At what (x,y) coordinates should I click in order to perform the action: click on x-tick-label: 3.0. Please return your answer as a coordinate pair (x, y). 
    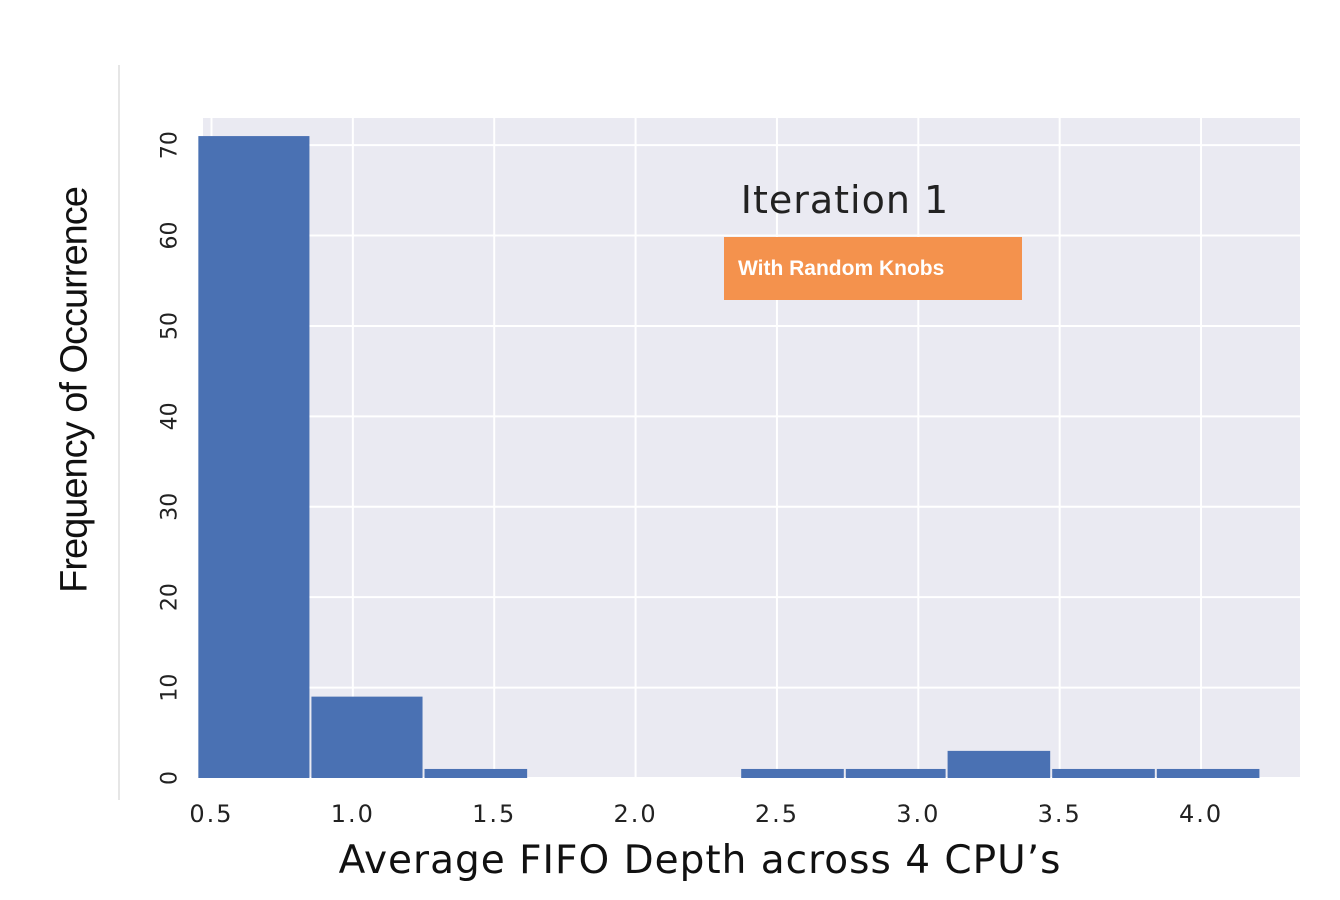
    Looking at the image, I should click on (918, 814).